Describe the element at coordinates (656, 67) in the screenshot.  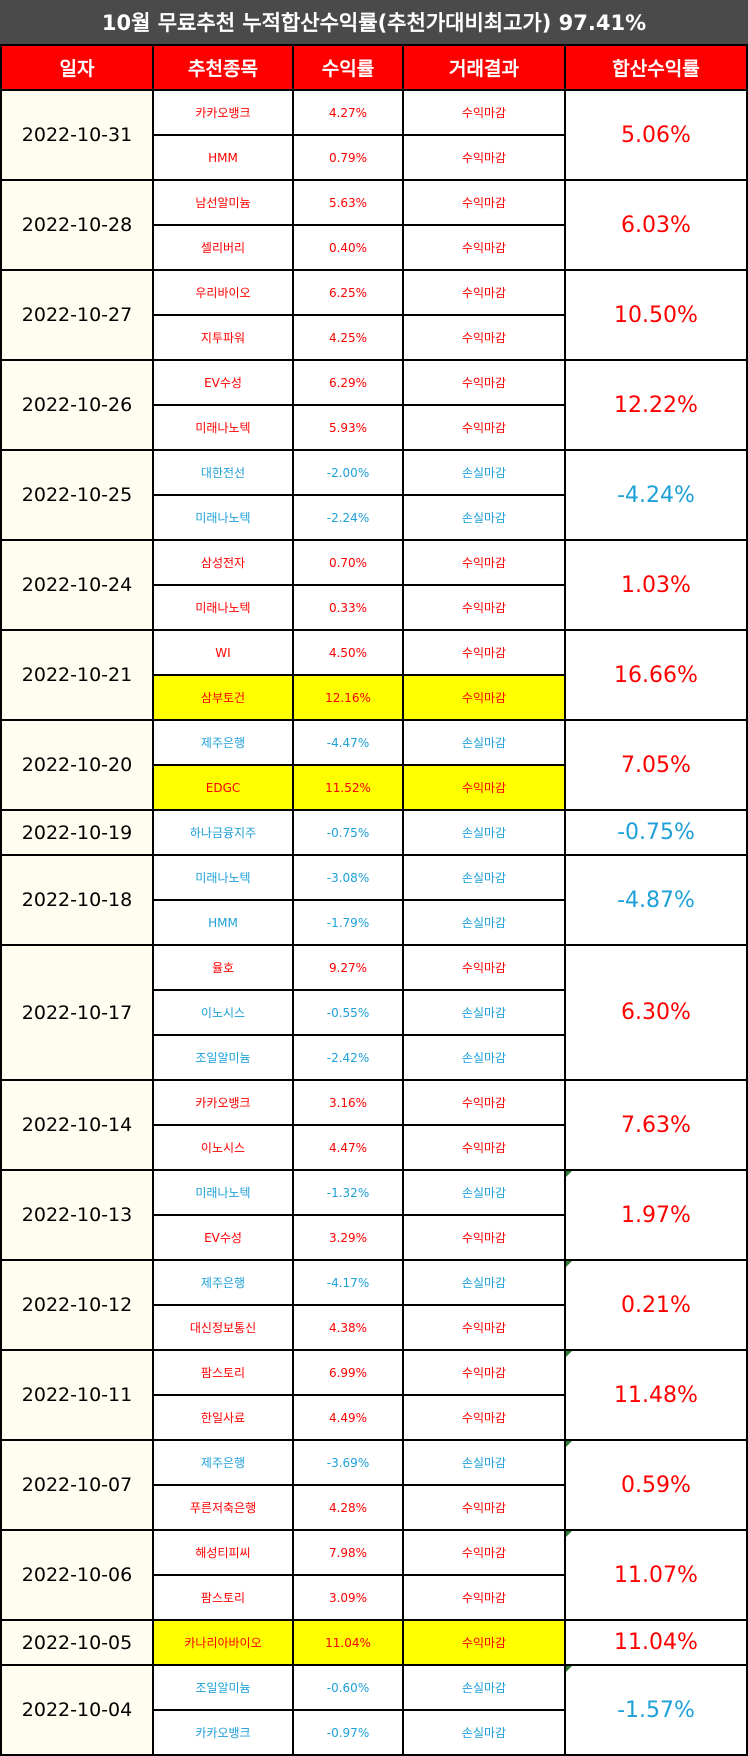
I see `header-total: 합산수익률` at that location.